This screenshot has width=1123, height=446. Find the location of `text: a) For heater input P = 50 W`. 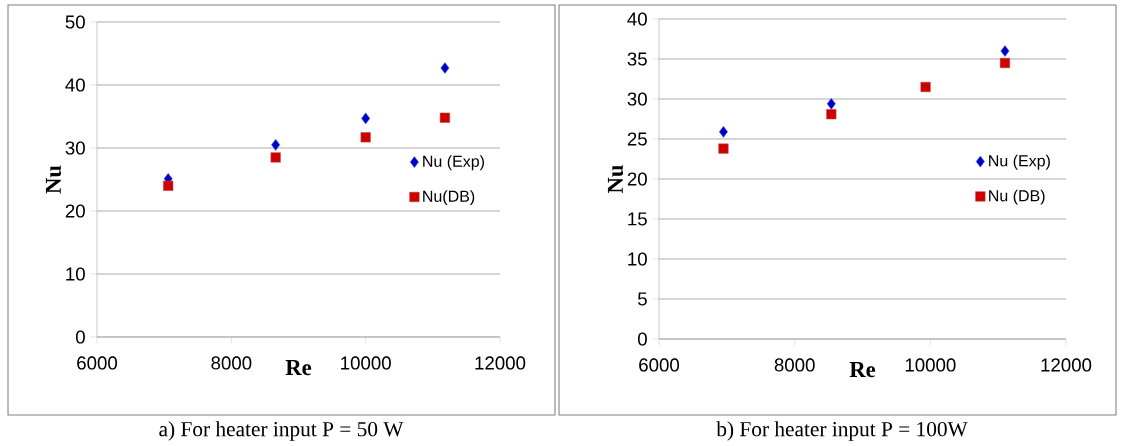

text: a) For heater input P = 50 W is located at coordinates (281, 431).